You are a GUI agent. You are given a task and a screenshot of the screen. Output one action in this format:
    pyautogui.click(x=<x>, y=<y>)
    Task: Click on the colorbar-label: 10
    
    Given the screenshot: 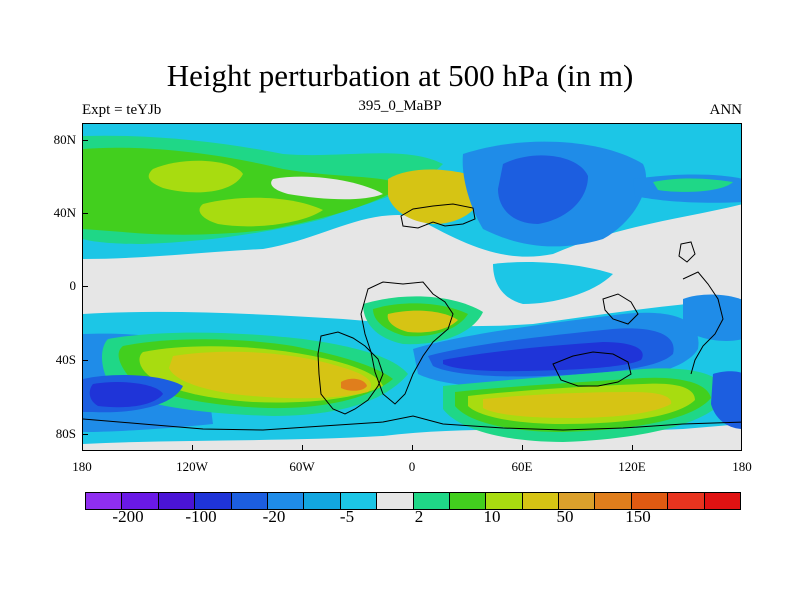 What is the action you would take?
    pyautogui.click(x=492, y=516)
    